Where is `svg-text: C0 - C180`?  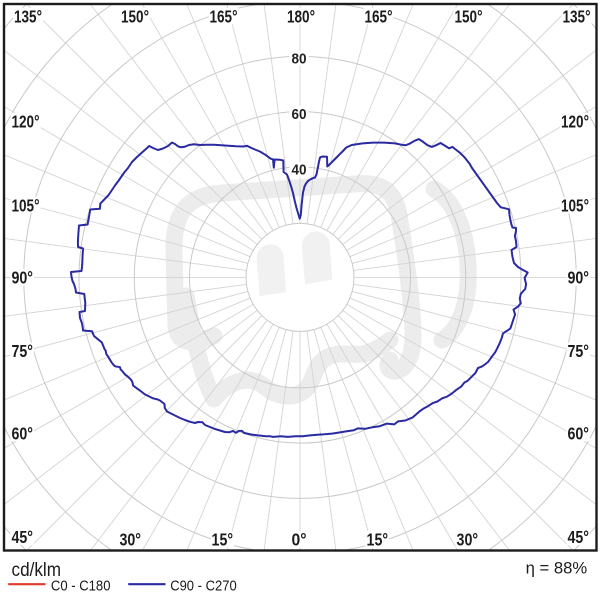
svg-text: C0 - C180 is located at coordinates (81, 586).